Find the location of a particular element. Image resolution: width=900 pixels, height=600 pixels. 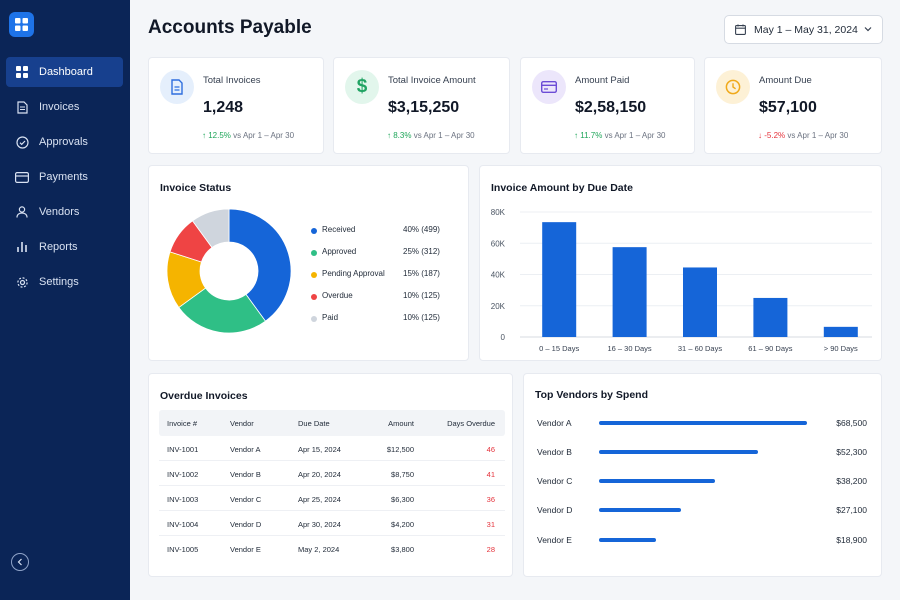

kpi-value: $57,100 is located at coordinates (788, 107).